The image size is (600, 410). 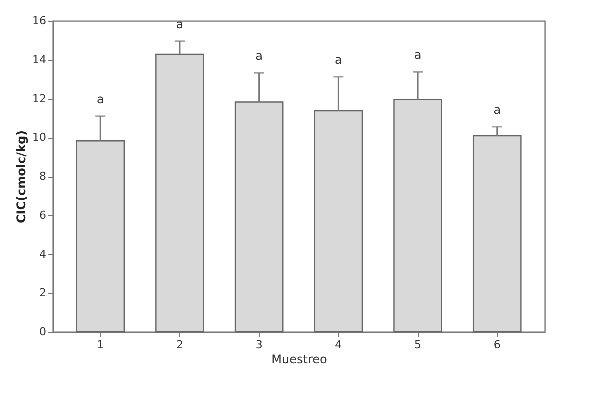 I want to click on y-tick-label: 14, so click(x=39, y=59).